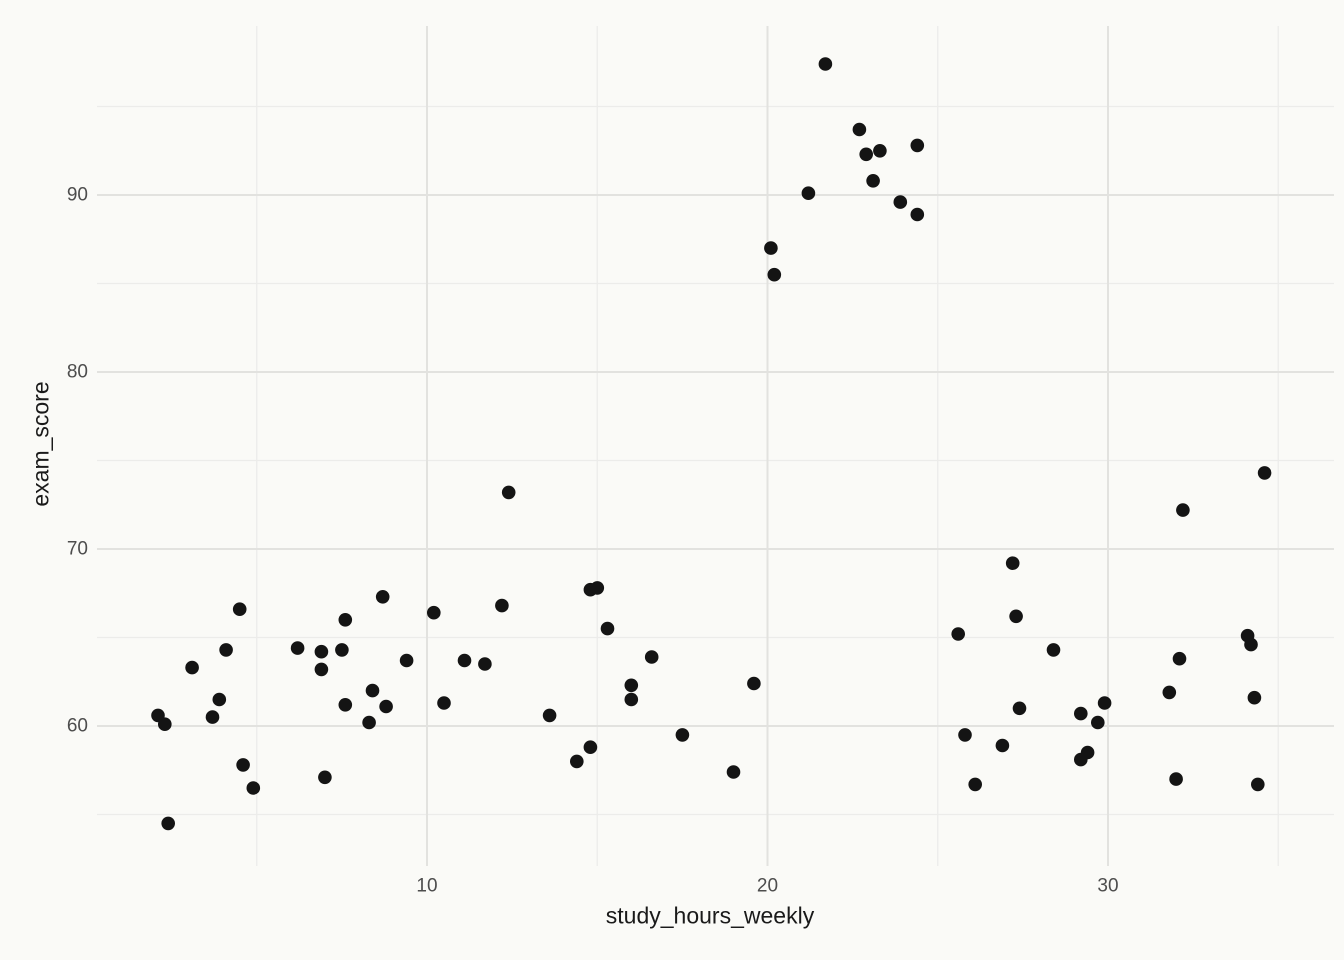  I want to click on y-axis-title: exam_score, so click(40, 444).